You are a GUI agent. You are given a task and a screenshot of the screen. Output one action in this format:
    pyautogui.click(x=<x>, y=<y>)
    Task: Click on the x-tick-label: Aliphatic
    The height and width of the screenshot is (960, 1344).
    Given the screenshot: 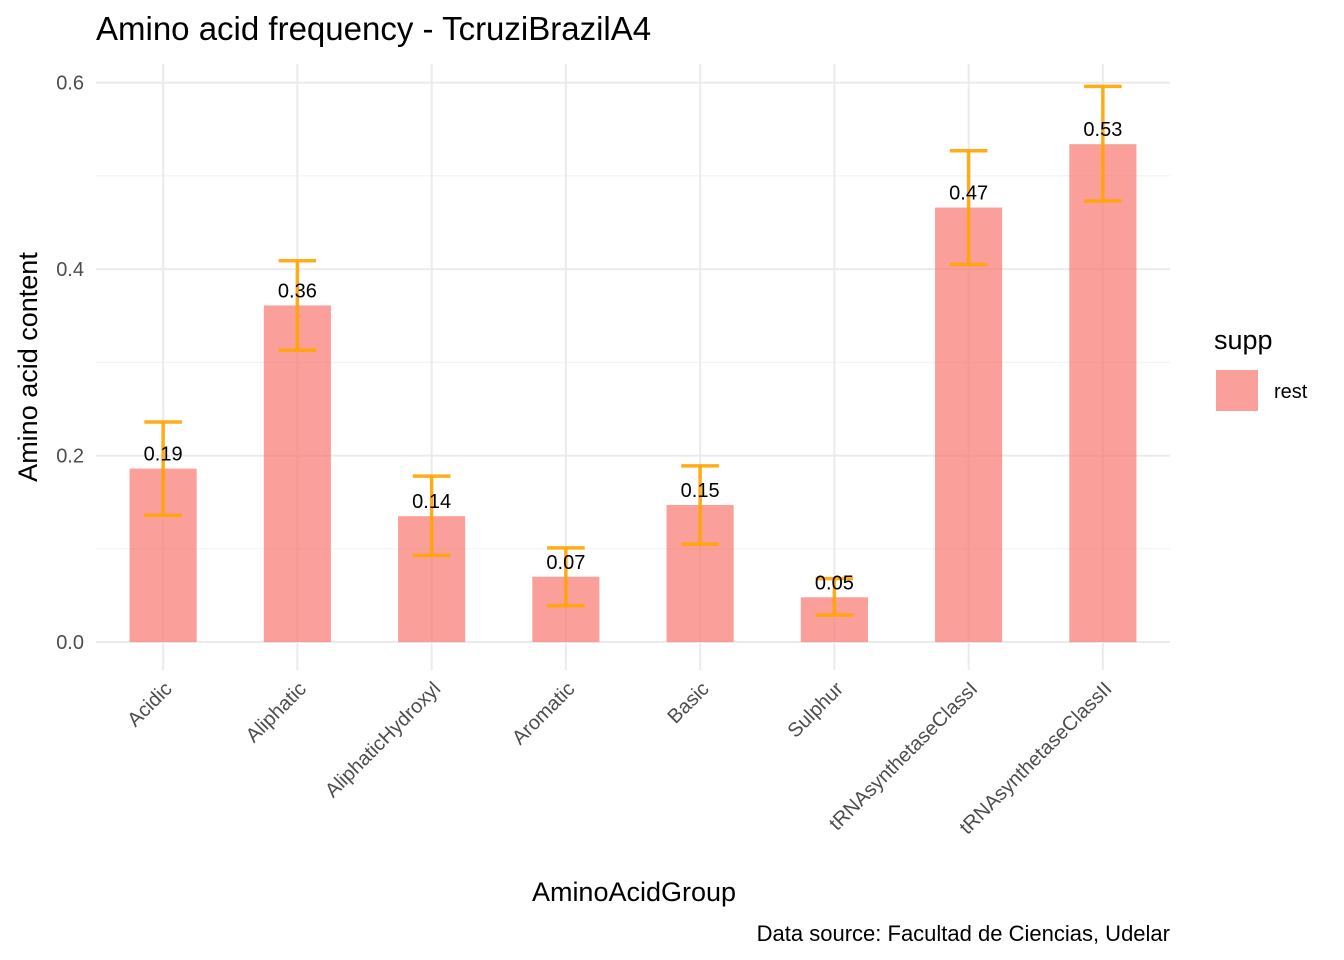 What is the action you would take?
    pyautogui.click(x=276, y=712)
    